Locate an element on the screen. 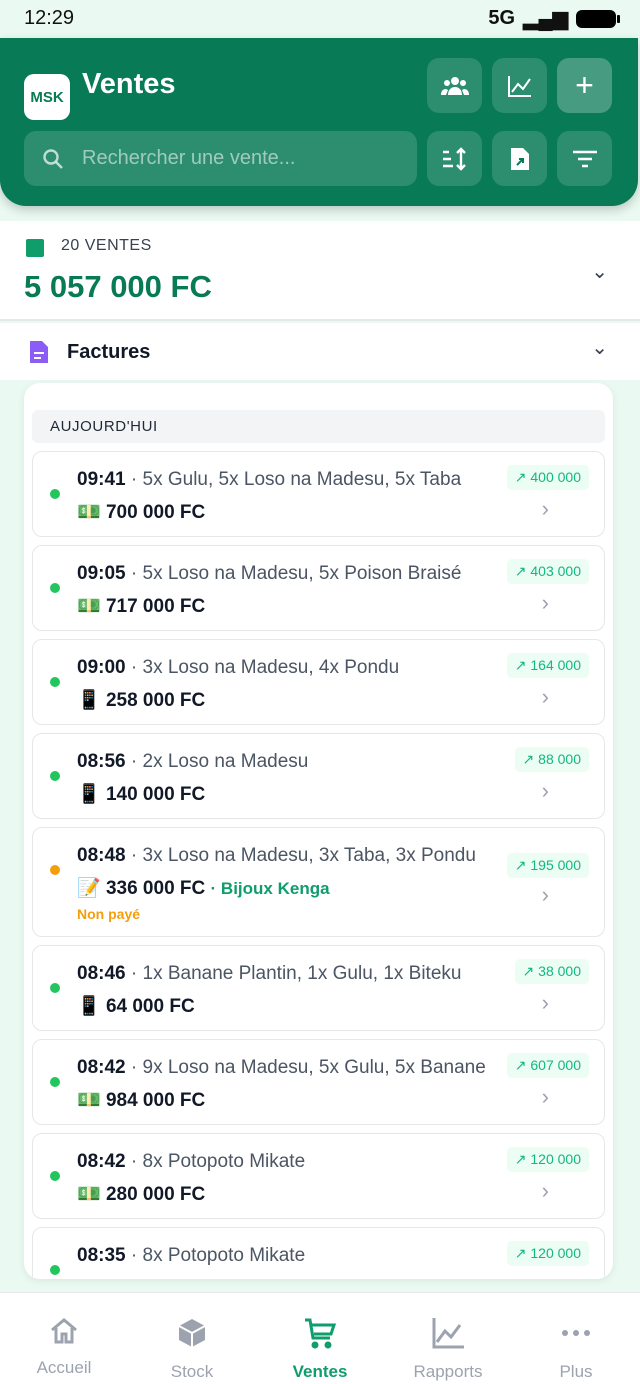  sale-summary: 08:35 · 8x Potopoto Mikate is located at coordinates (191, 1255).